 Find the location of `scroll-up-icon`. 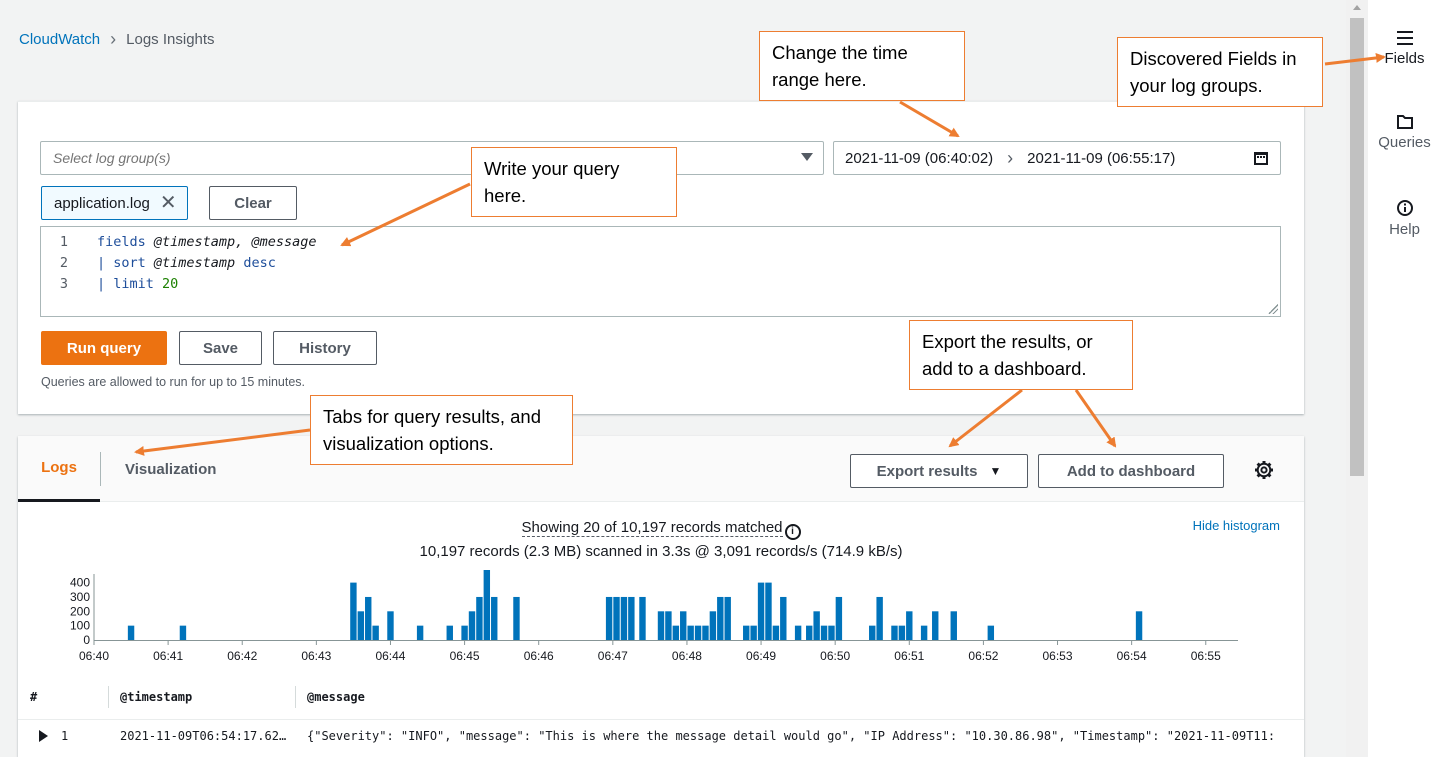

scroll-up-icon is located at coordinates (1357, 7).